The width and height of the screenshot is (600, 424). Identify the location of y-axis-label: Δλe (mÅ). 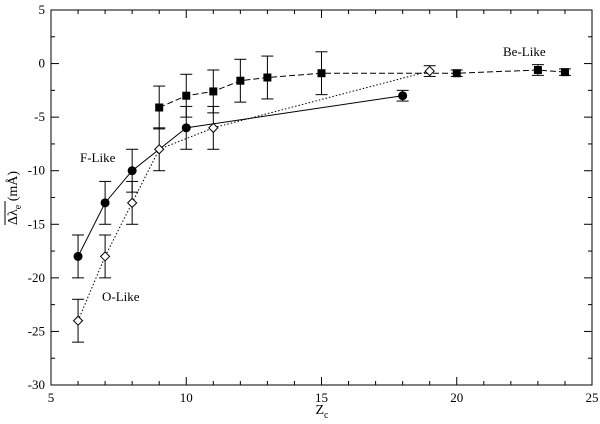
(14, 198).